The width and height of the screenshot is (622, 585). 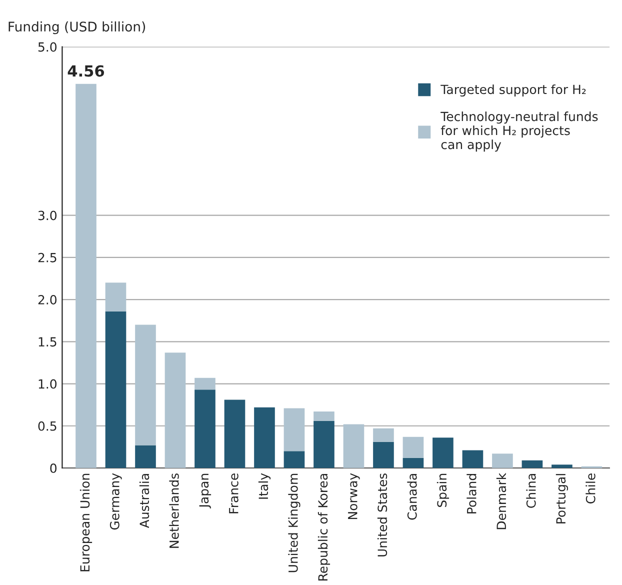 I want to click on x-tick-label: Poland, so click(x=471, y=494).